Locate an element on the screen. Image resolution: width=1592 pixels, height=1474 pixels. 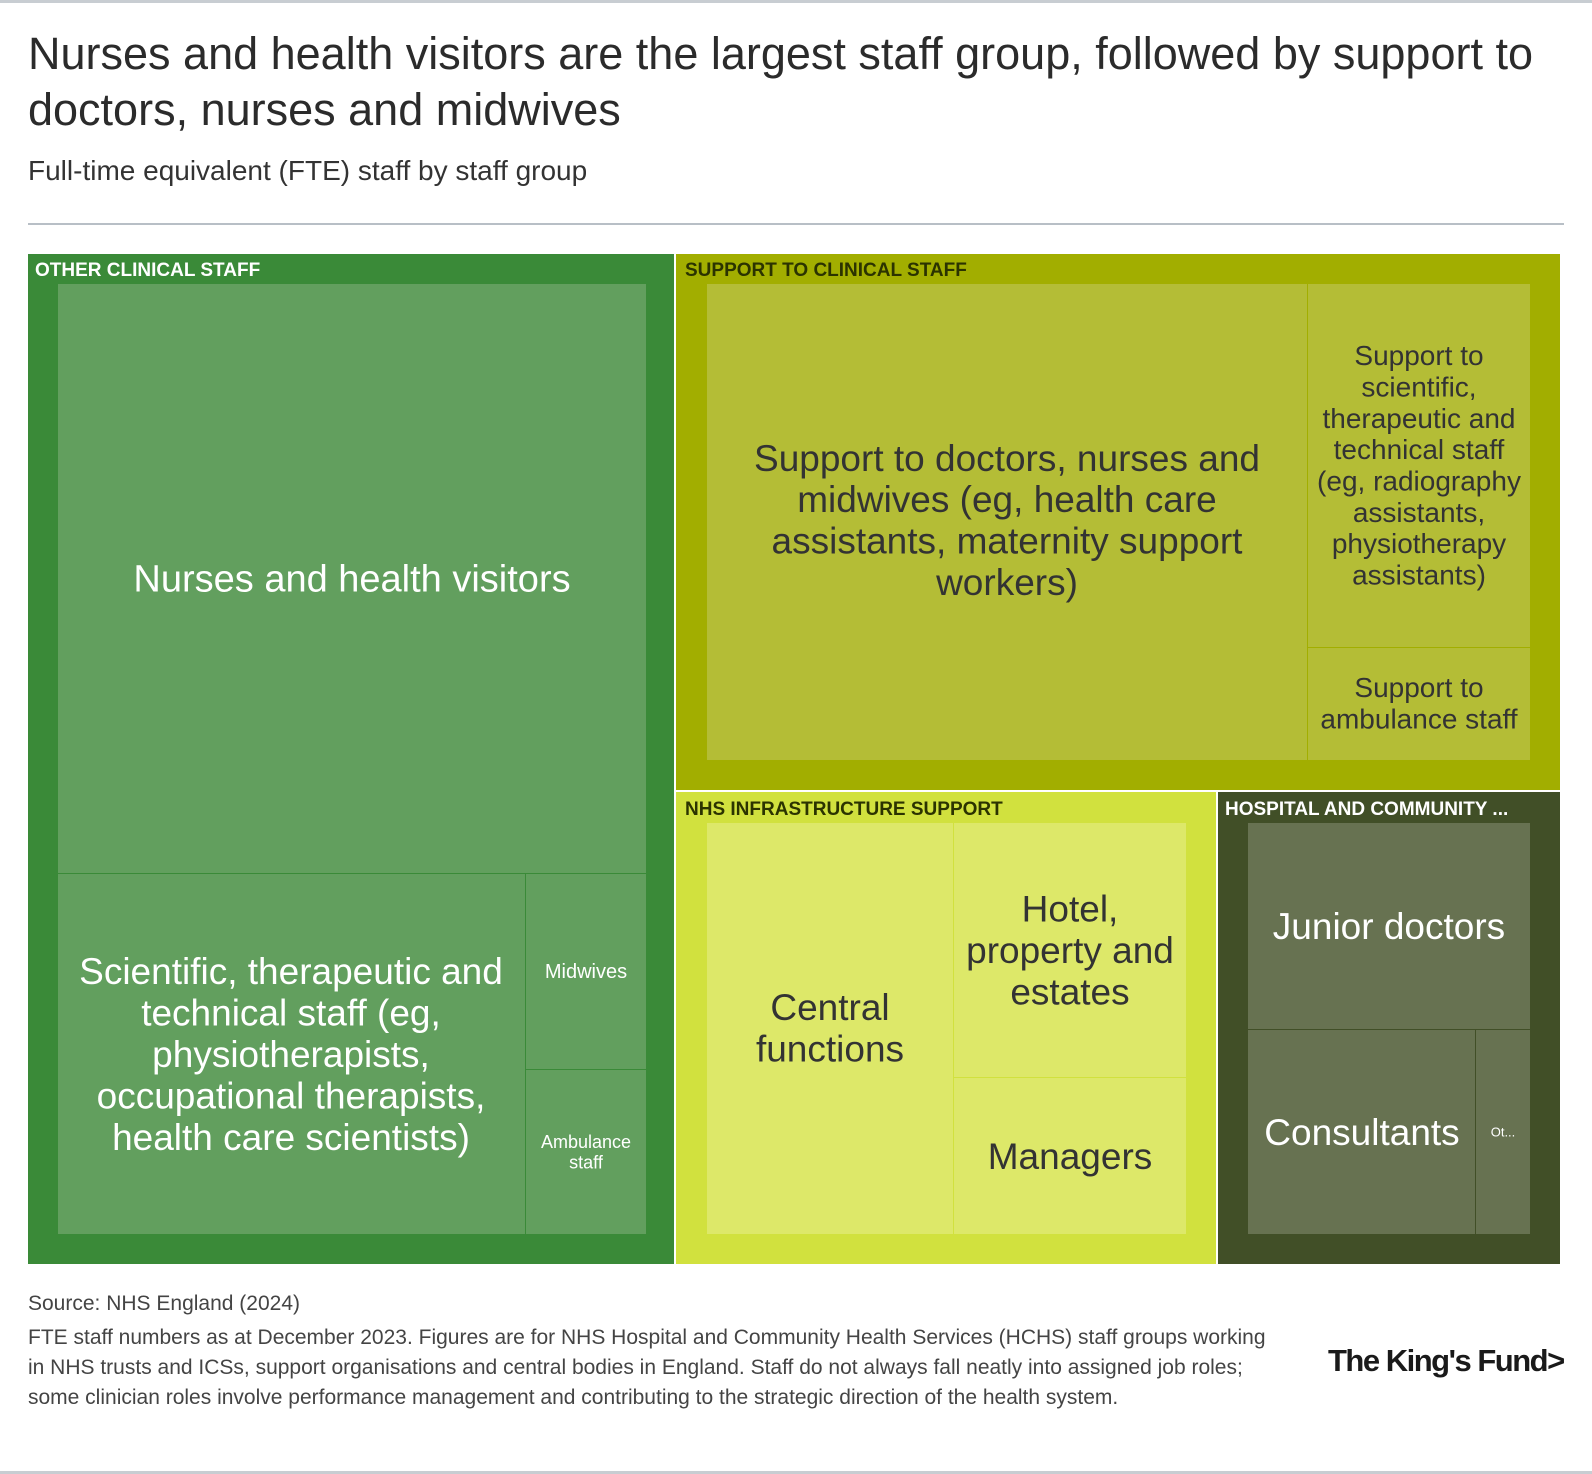
label-midwives: Midwives is located at coordinates (586, 972).